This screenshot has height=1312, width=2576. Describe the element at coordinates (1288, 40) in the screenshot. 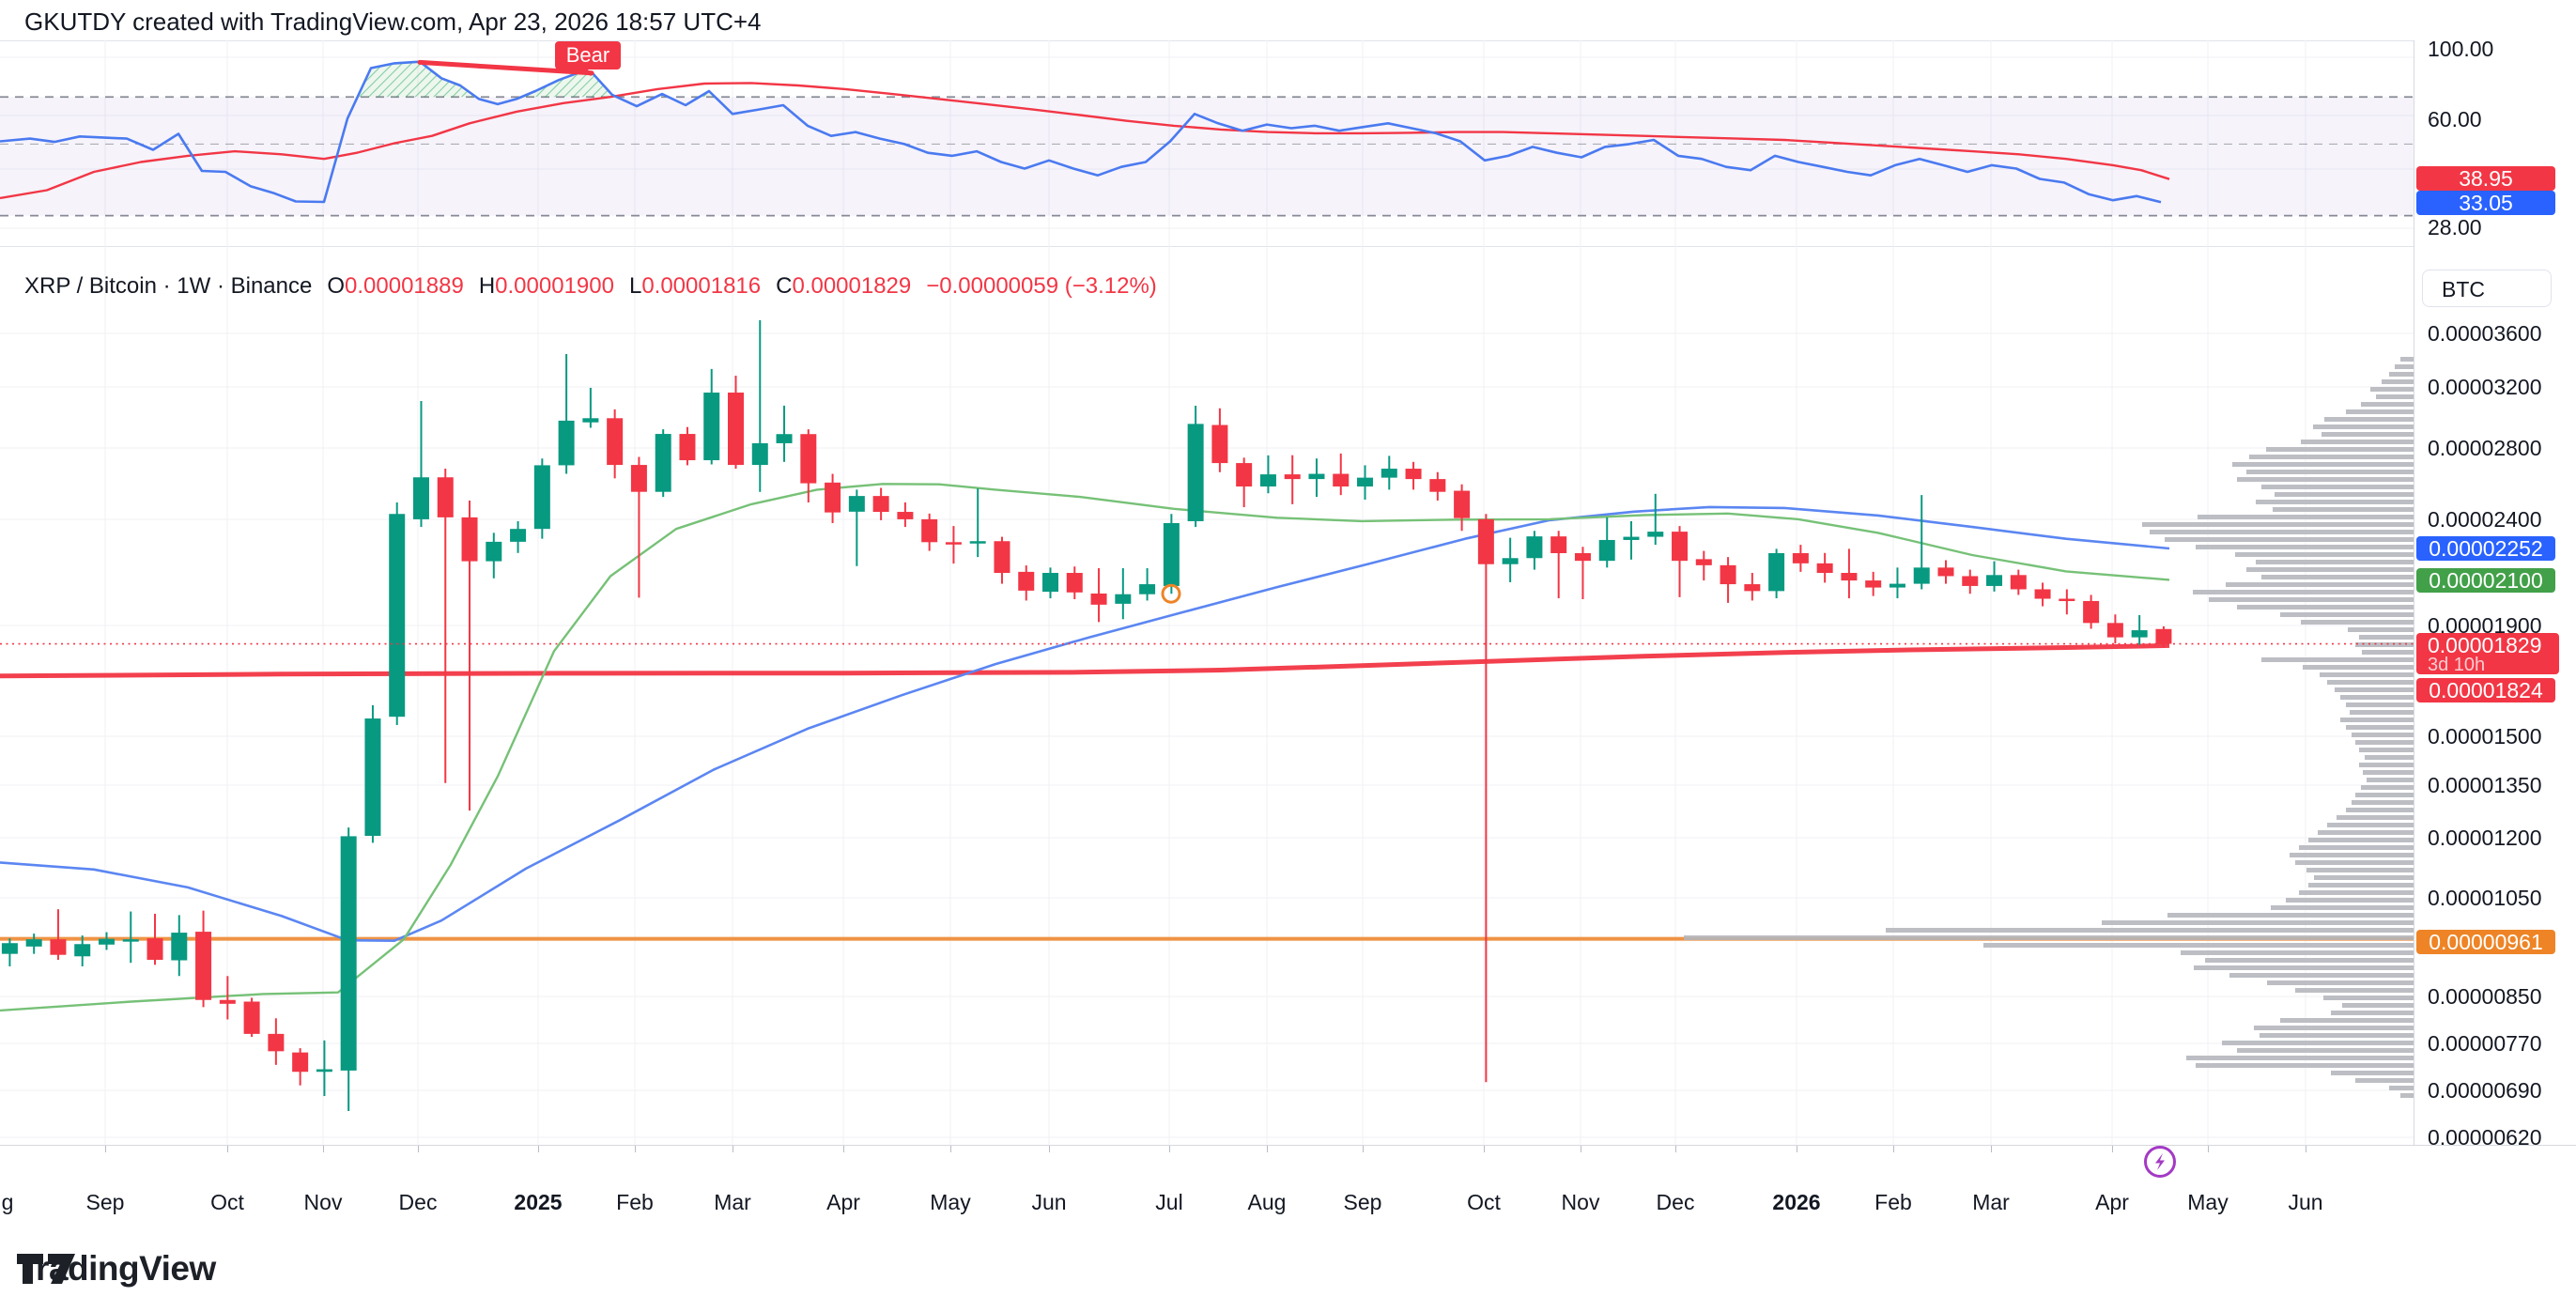

I see `pane-separator-top` at that location.